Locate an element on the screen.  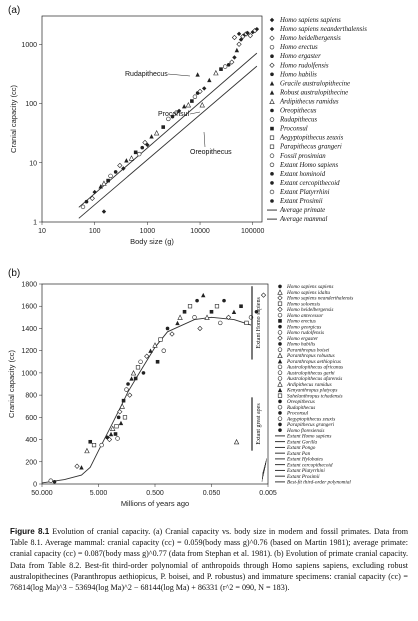
annotation-proconsul: Proconsul is located at coordinates (174, 114).